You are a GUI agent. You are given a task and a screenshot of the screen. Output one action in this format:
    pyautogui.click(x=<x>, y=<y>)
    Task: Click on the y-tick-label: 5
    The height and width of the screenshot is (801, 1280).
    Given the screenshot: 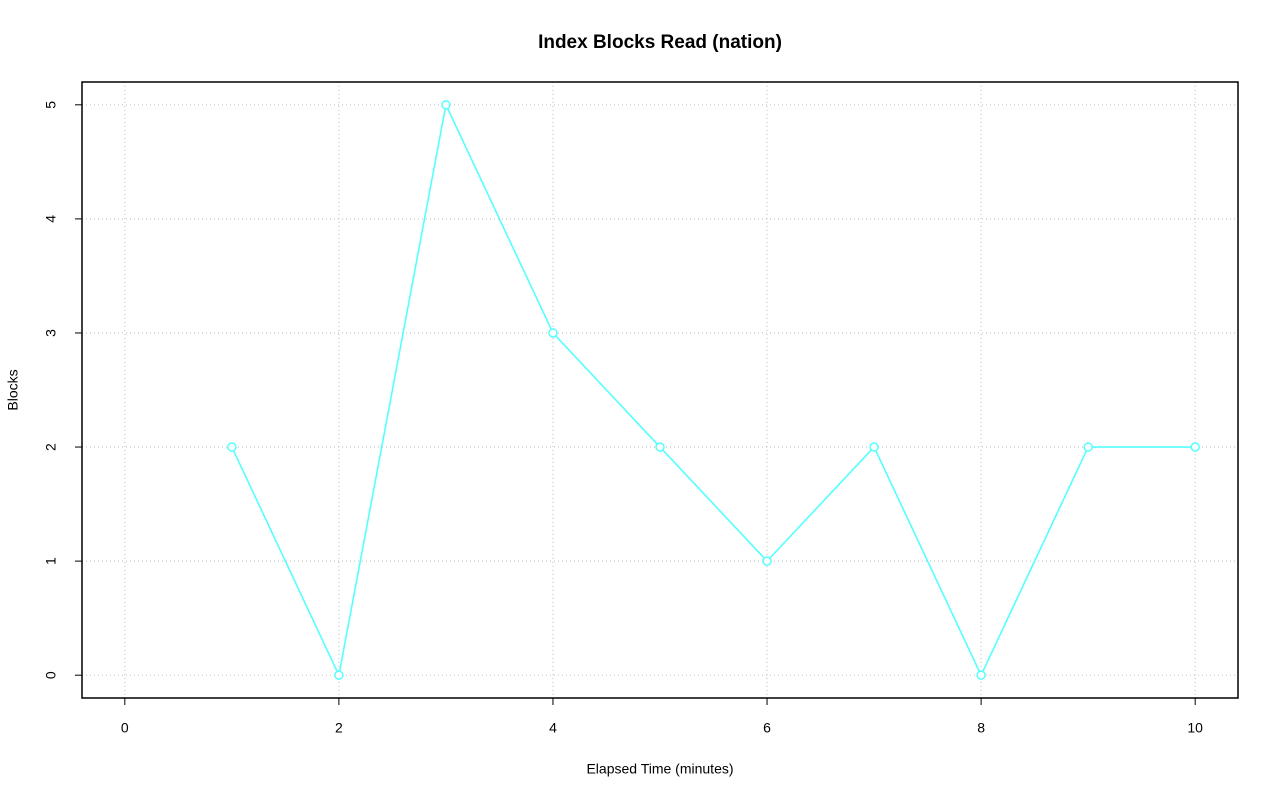 What is the action you would take?
    pyautogui.click(x=51, y=105)
    